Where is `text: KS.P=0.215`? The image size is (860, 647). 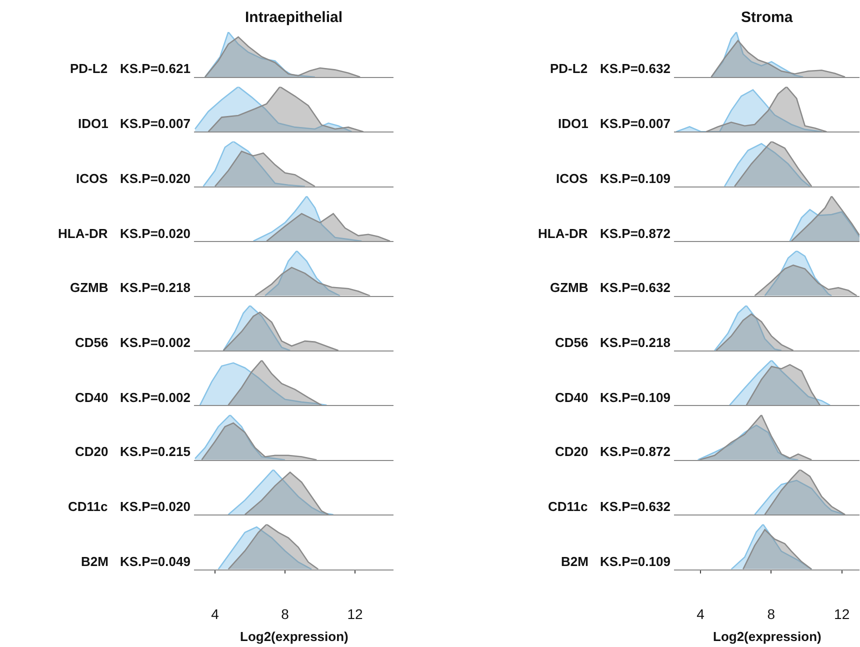 text: KS.P=0.215 is located at coordinates (155, 451).